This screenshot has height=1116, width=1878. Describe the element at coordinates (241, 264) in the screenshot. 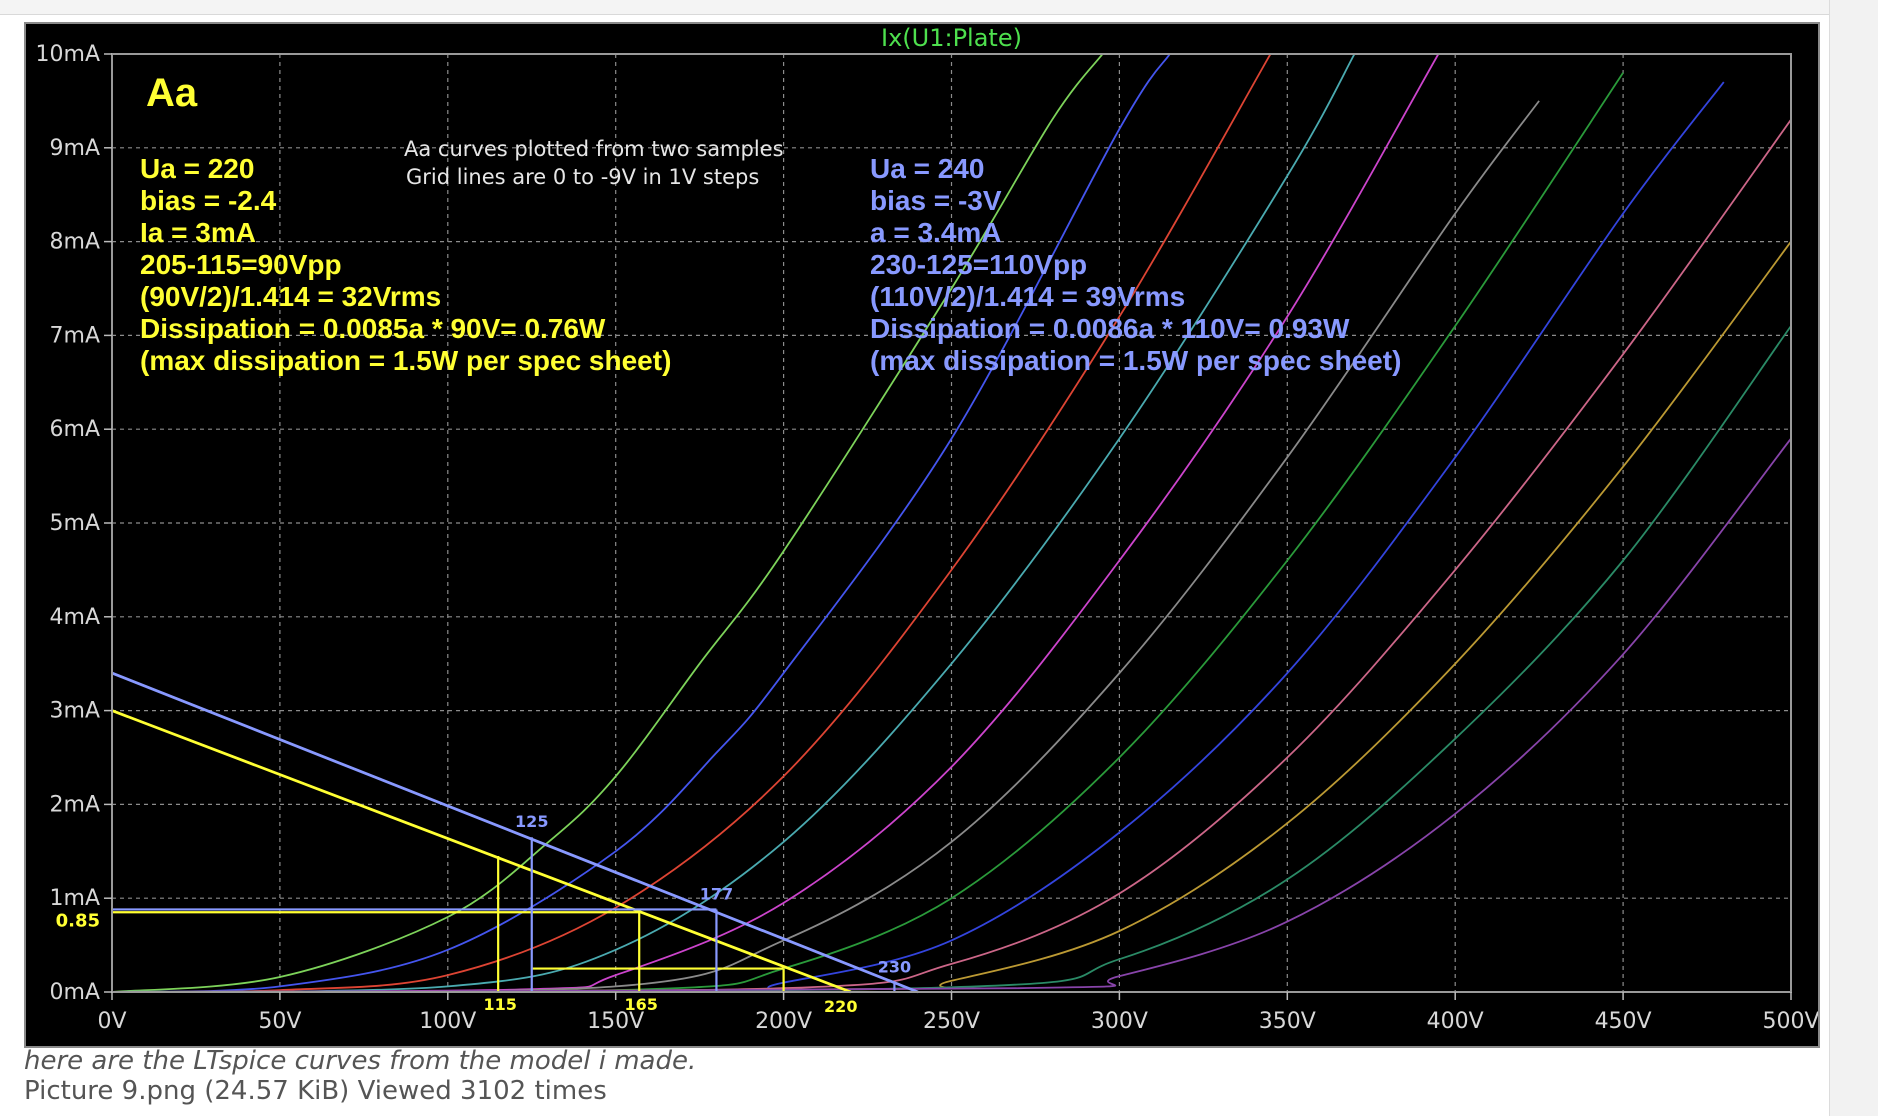

I see `left-annotation-line: 205-115=90Vpp` at that location.